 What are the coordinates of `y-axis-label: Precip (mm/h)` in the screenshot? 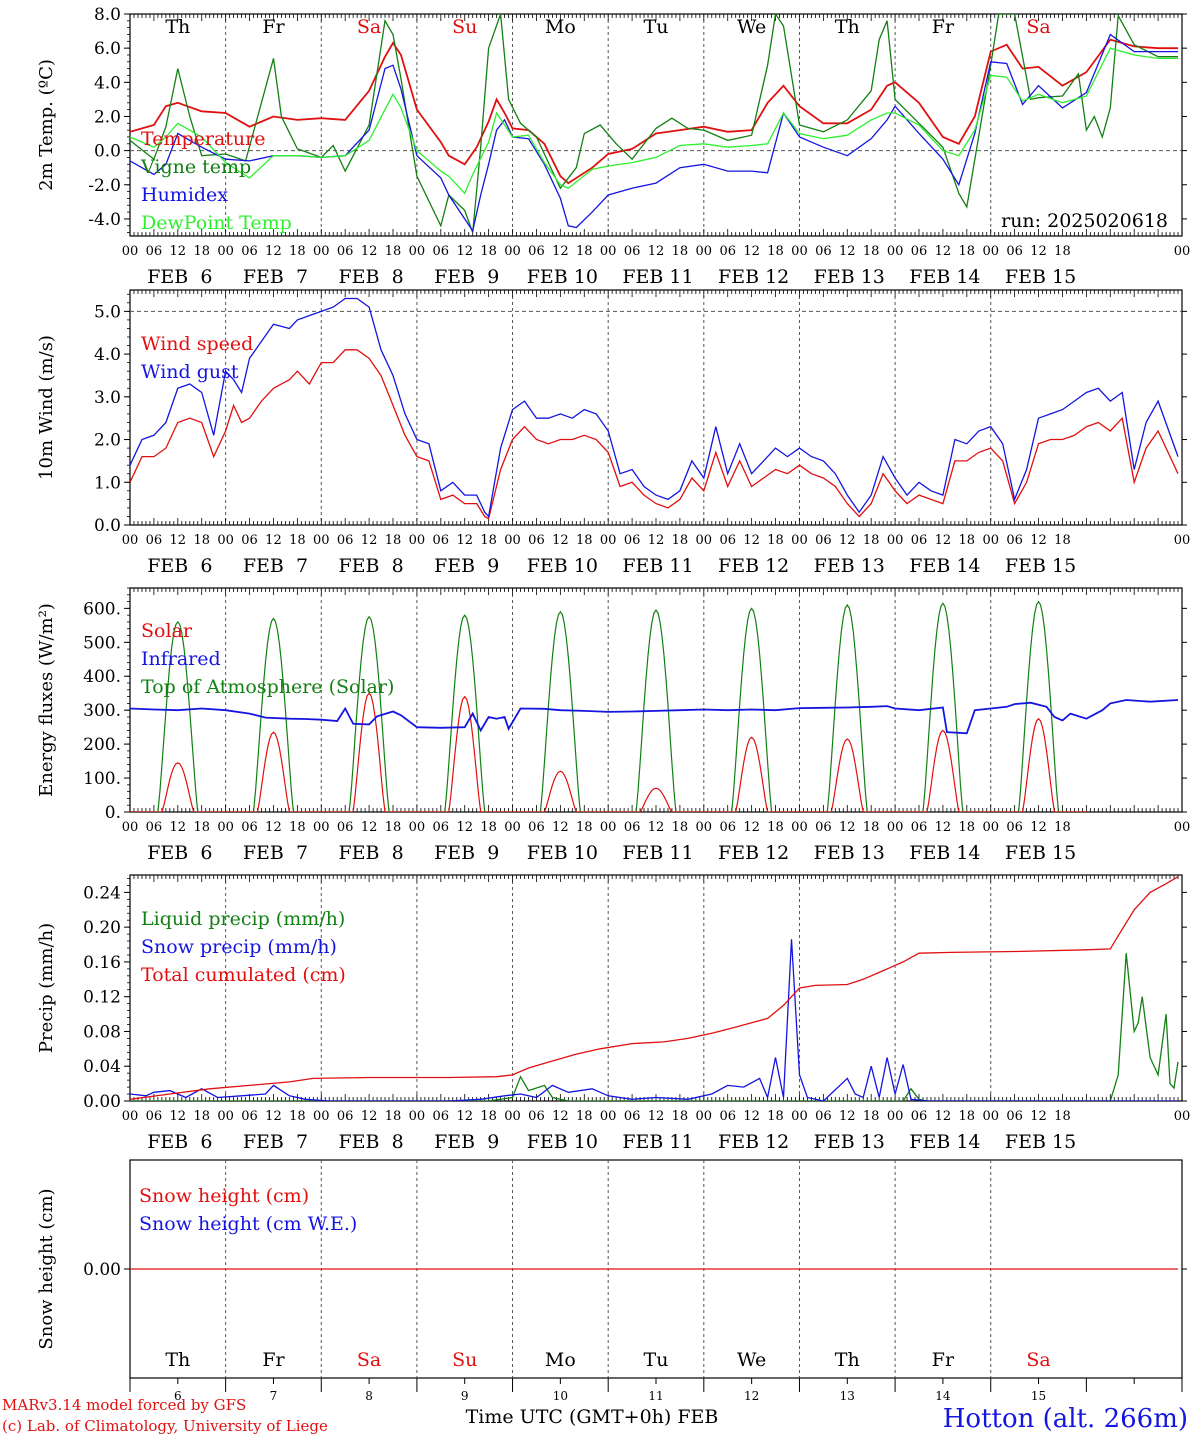 It's located at (46, 988).